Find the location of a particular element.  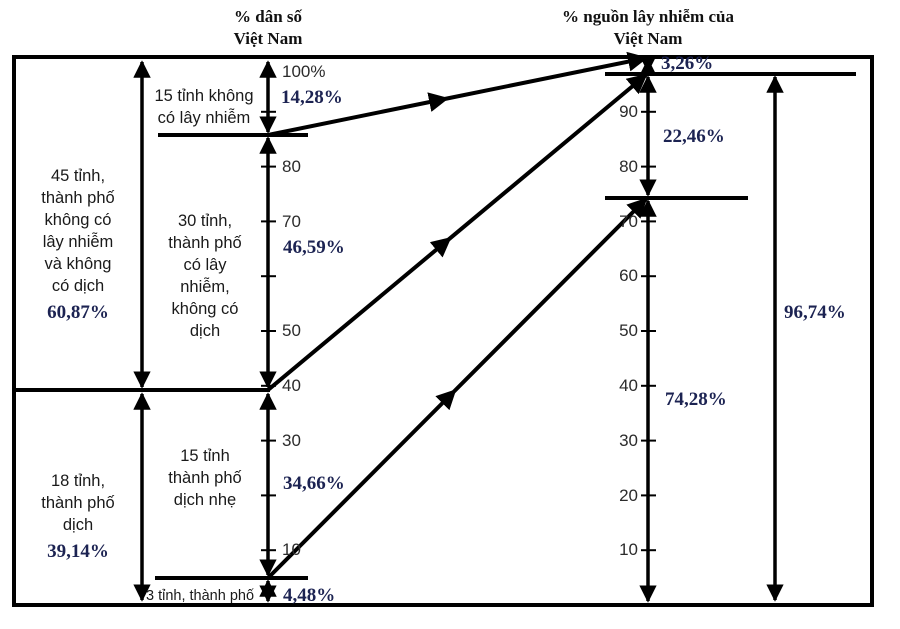

block-18-provinces: 18 tỉnh, thành phố dịch 39,14% is located at coordinates (78, 516).